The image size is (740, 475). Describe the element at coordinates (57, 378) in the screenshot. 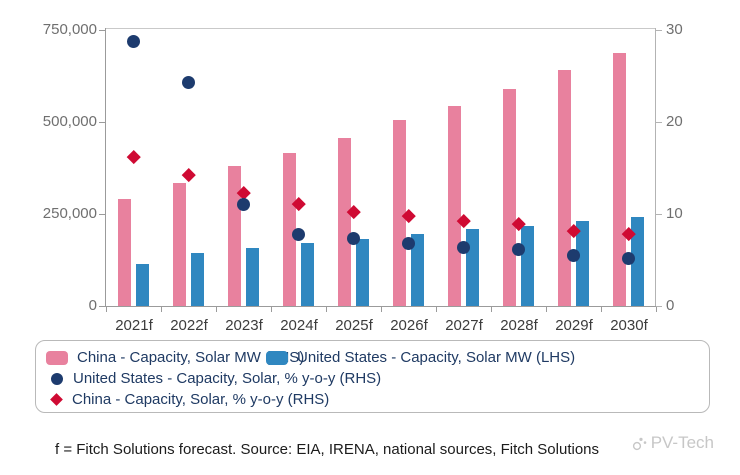

I see `us-yoy-circle-icon` at that location.